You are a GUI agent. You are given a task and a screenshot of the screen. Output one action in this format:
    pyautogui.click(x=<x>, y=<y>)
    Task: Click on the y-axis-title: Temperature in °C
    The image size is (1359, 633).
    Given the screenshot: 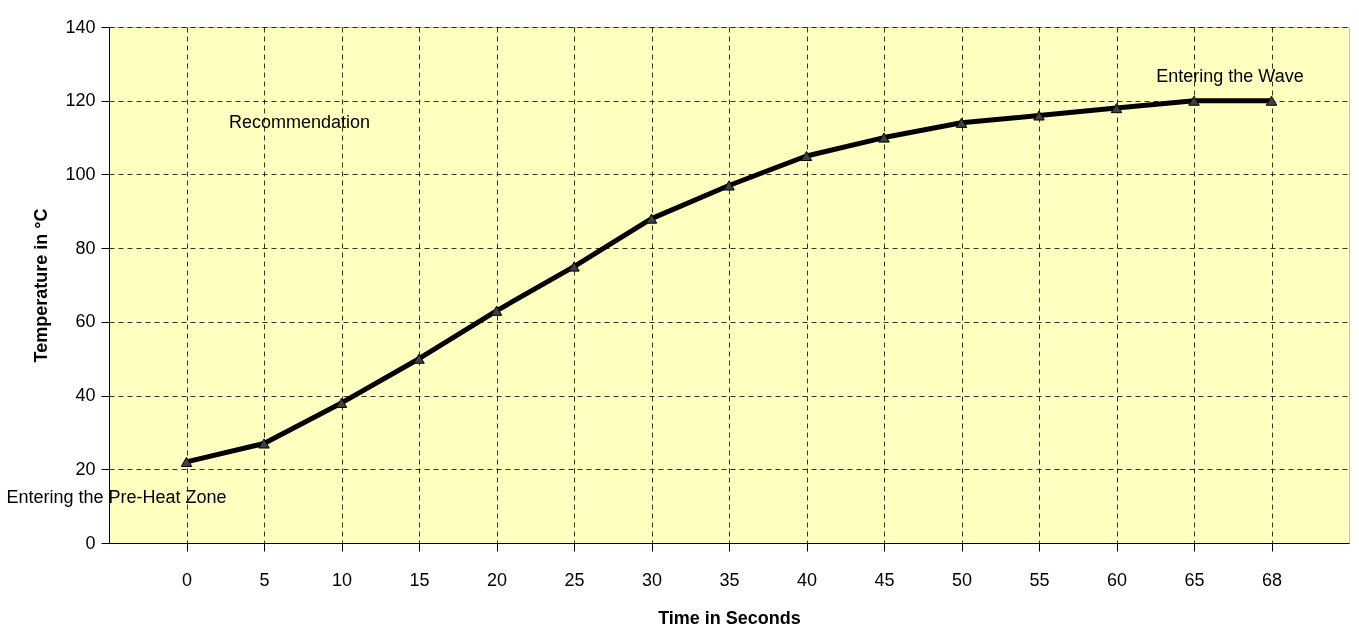 What is the action you would take?
    pyautogui.click(x=41, y=285)
    